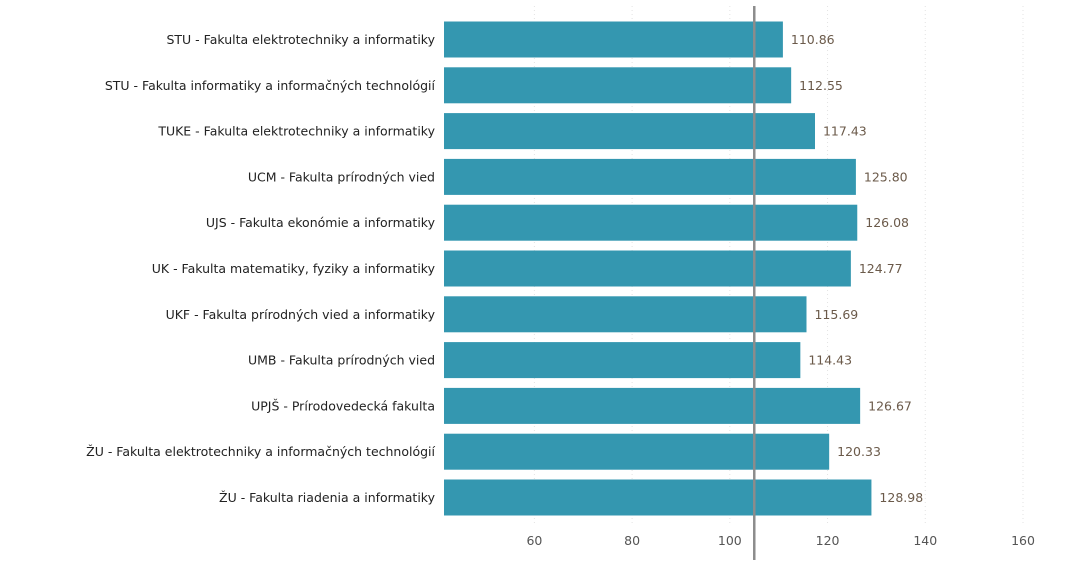  Describe the element at coordinates (925, 540) in the screenshot. I see `x-tick-label: 140` at that location.